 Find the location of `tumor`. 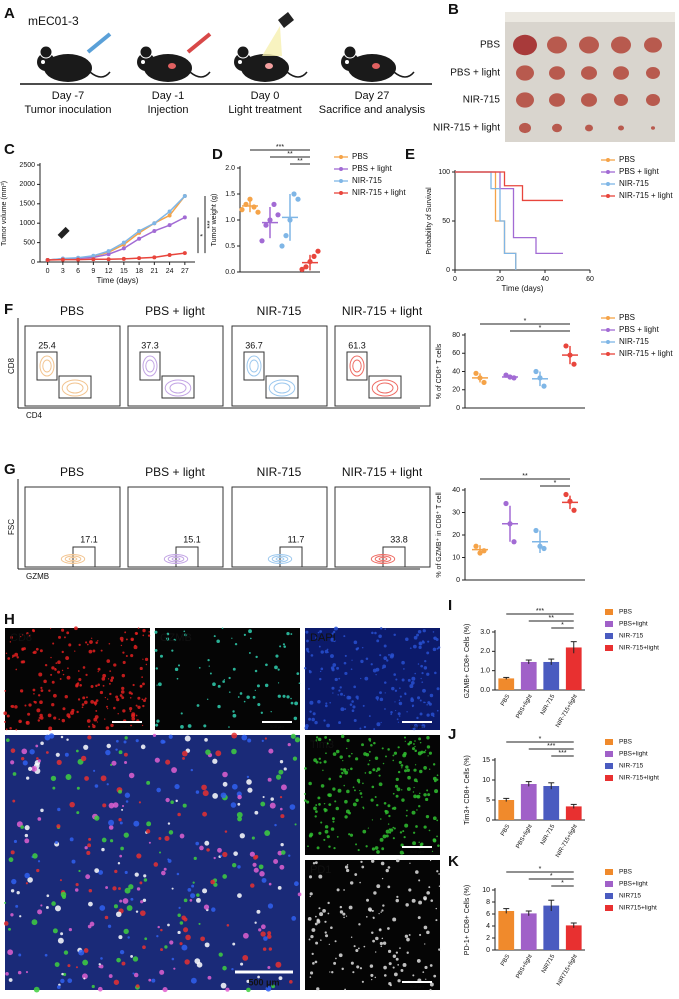

tumor is located at coordinates (525, 100).